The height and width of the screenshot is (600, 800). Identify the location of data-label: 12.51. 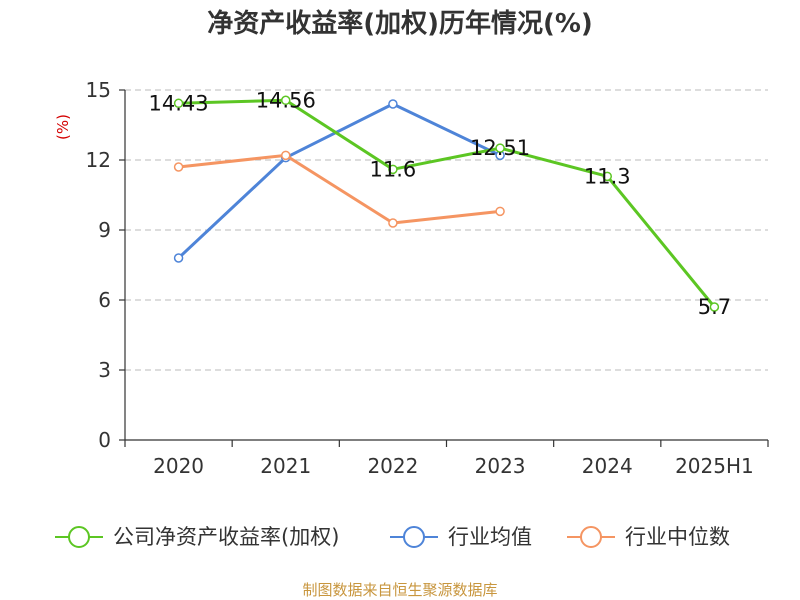
(500, 148).